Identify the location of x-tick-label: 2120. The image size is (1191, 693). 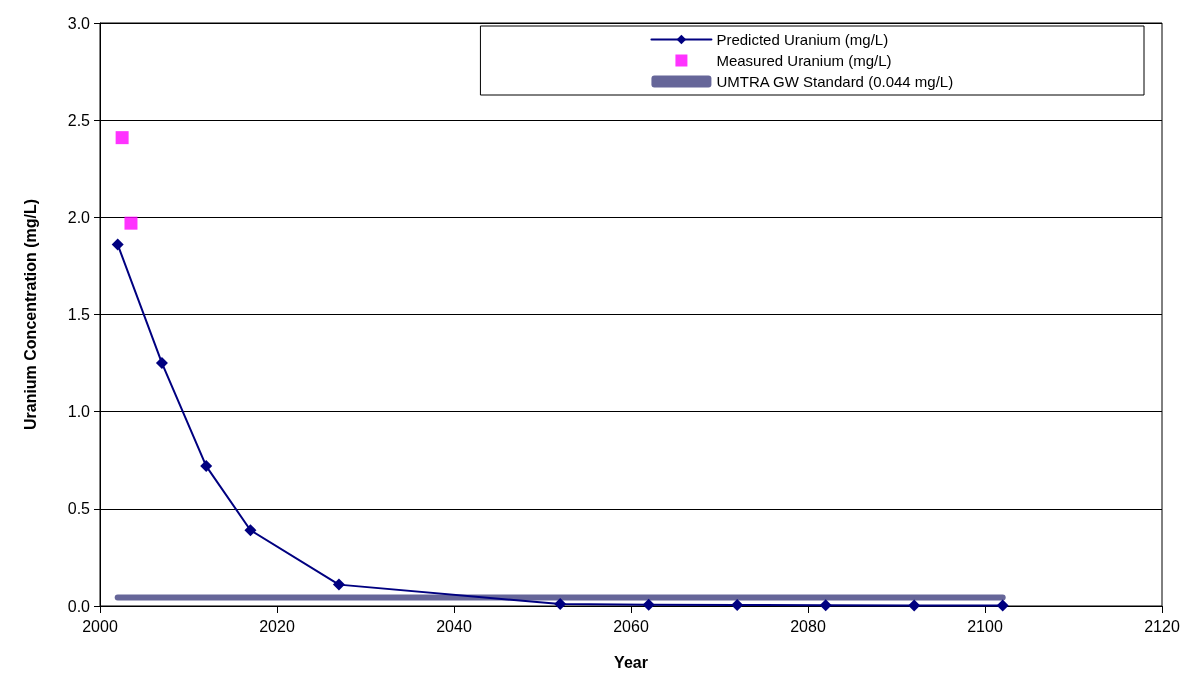
(1162, 626).